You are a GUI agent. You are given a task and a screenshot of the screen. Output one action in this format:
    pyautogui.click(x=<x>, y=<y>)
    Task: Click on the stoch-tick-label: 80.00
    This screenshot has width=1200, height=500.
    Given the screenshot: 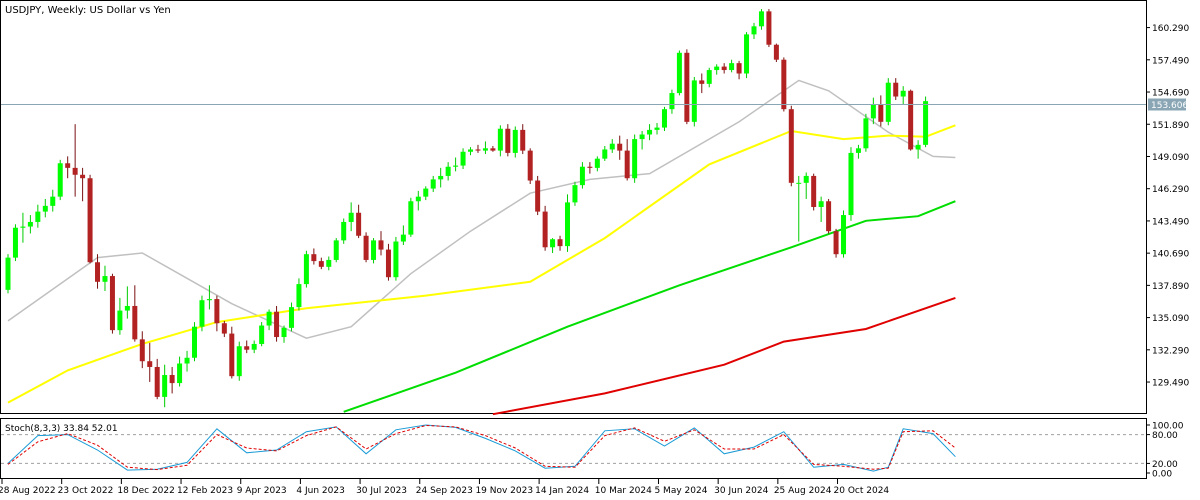 What is the action you would take?
    pyautogui.click(x=1165, y=436)
    